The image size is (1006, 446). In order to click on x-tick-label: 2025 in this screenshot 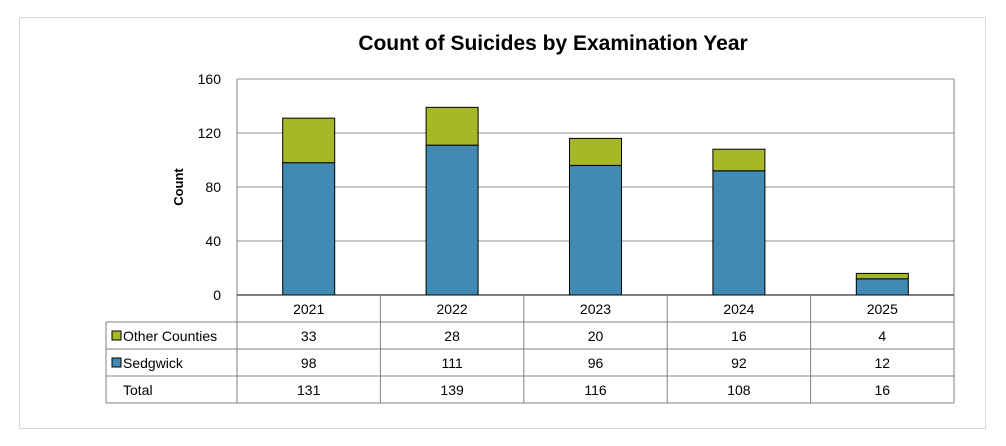, I will do `click(882, 309)`.